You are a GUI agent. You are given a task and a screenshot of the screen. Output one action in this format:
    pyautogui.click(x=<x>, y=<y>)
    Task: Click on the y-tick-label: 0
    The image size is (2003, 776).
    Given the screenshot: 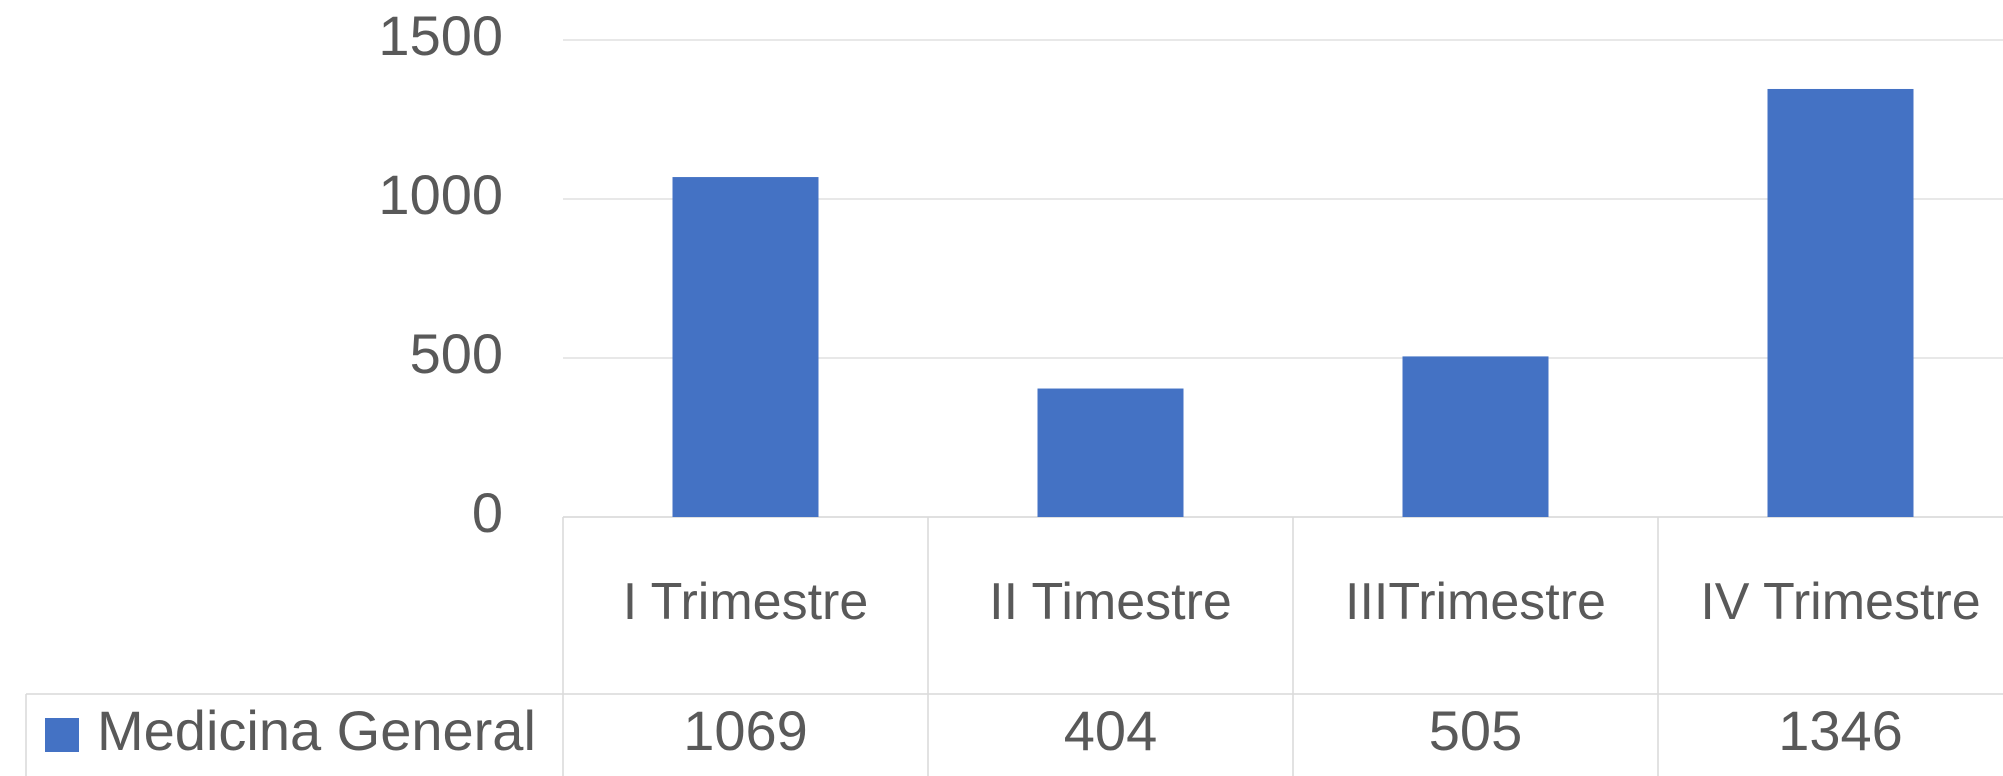 What is the action you would take?
    pyautogui.click(x=487, y=512)
    